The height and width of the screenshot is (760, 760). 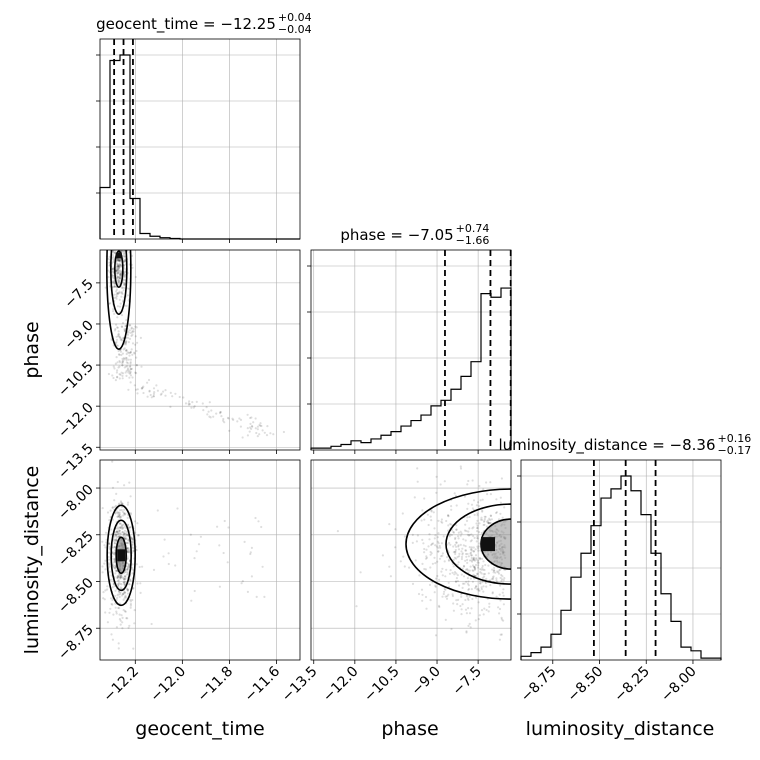 I want to click on scatter-geocent-time-vs-phase-frame, so click(x=200, y=350).